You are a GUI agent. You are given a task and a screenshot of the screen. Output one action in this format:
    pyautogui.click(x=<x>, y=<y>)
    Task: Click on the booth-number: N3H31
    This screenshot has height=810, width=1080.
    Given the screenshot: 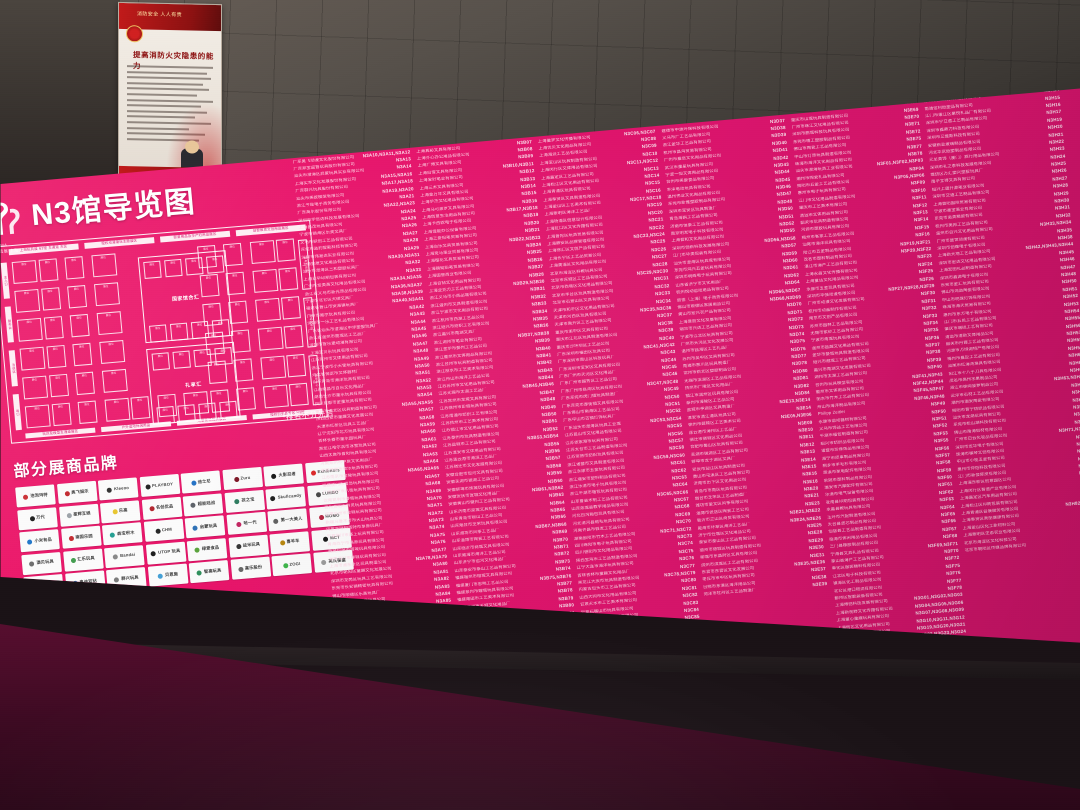 What is the action you would take?
    pyautogui.click(x=1062, y=207)
    